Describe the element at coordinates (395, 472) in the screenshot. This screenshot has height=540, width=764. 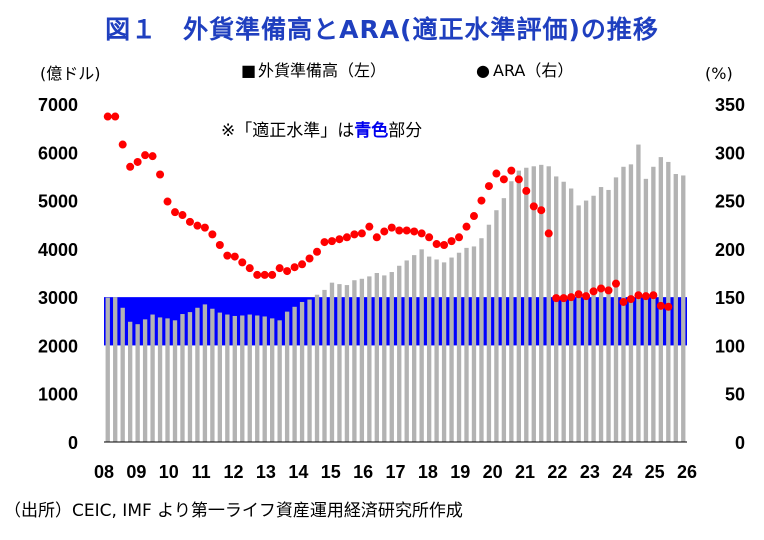
I see `x-axis-tick-label: 17` at that location.